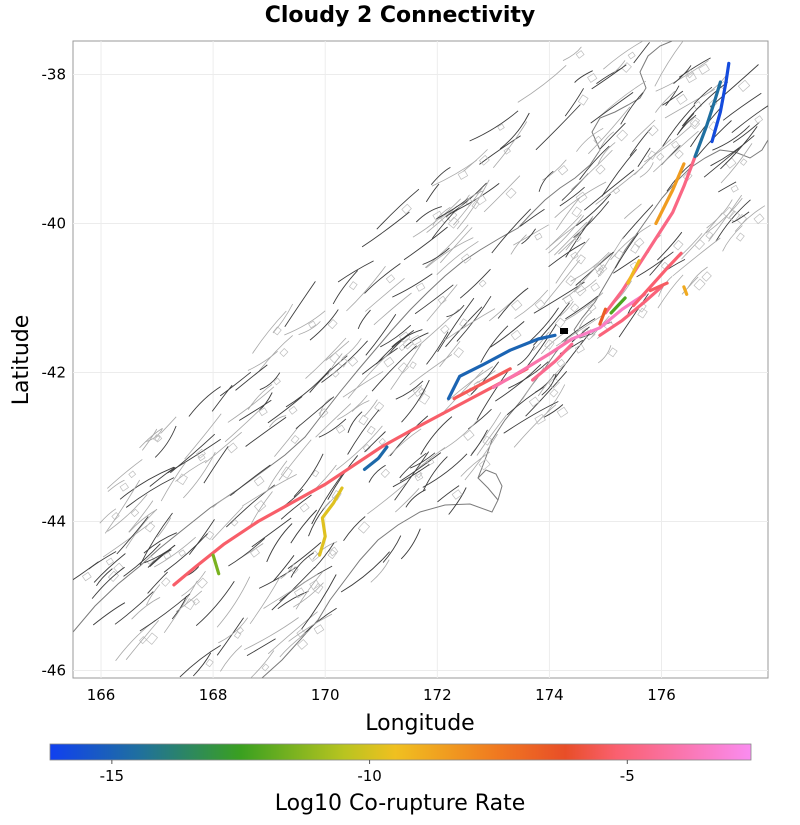 The width and height of the screenshot is (800, 825). I want to click on x-tick-label: 174, so click(549, 695).